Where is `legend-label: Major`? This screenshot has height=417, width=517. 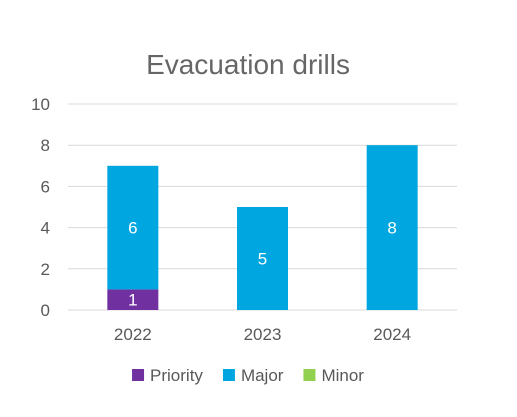 legend-label: Major is located at coordinates (262, 375).